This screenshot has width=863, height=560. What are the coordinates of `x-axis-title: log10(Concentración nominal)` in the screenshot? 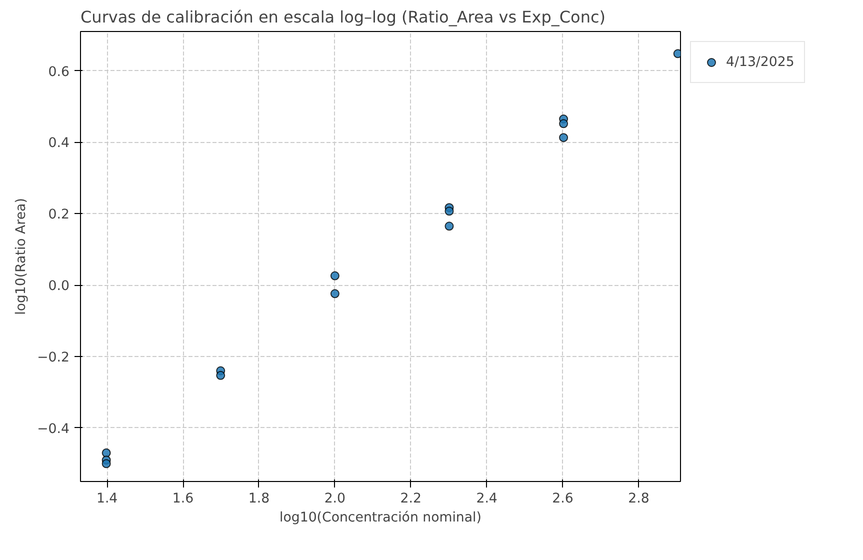 It's located at (381, 518).